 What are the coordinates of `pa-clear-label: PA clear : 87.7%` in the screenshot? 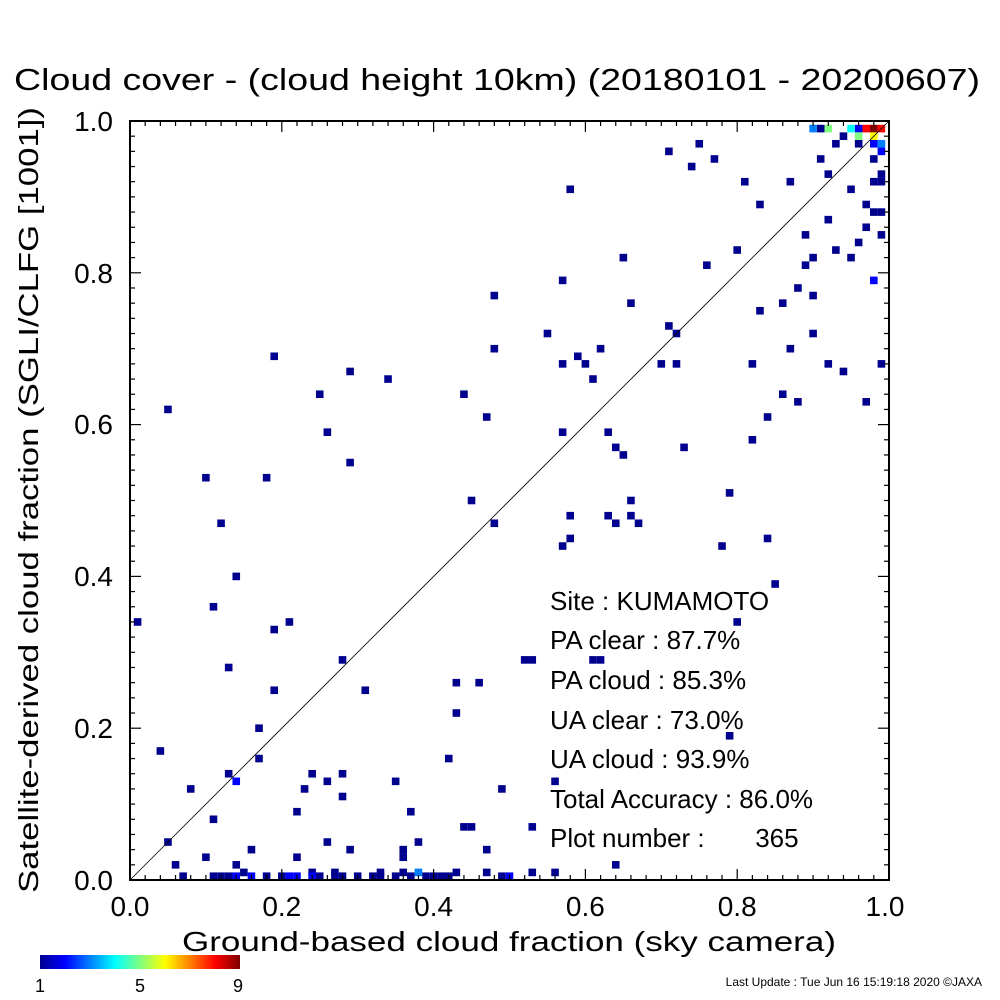 It's located at (645, 640).